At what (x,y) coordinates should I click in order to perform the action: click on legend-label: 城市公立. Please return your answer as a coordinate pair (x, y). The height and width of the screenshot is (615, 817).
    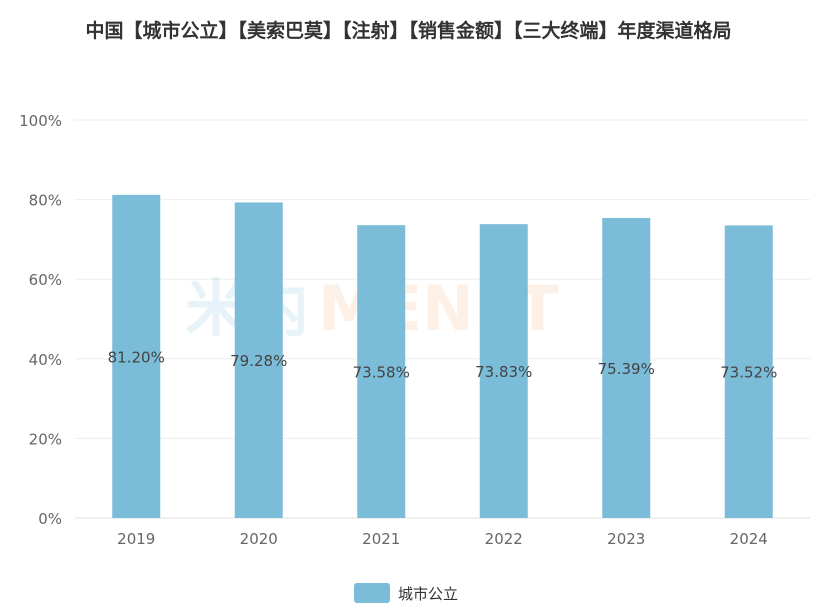
    Looking at the image, I should click on (428, 594).